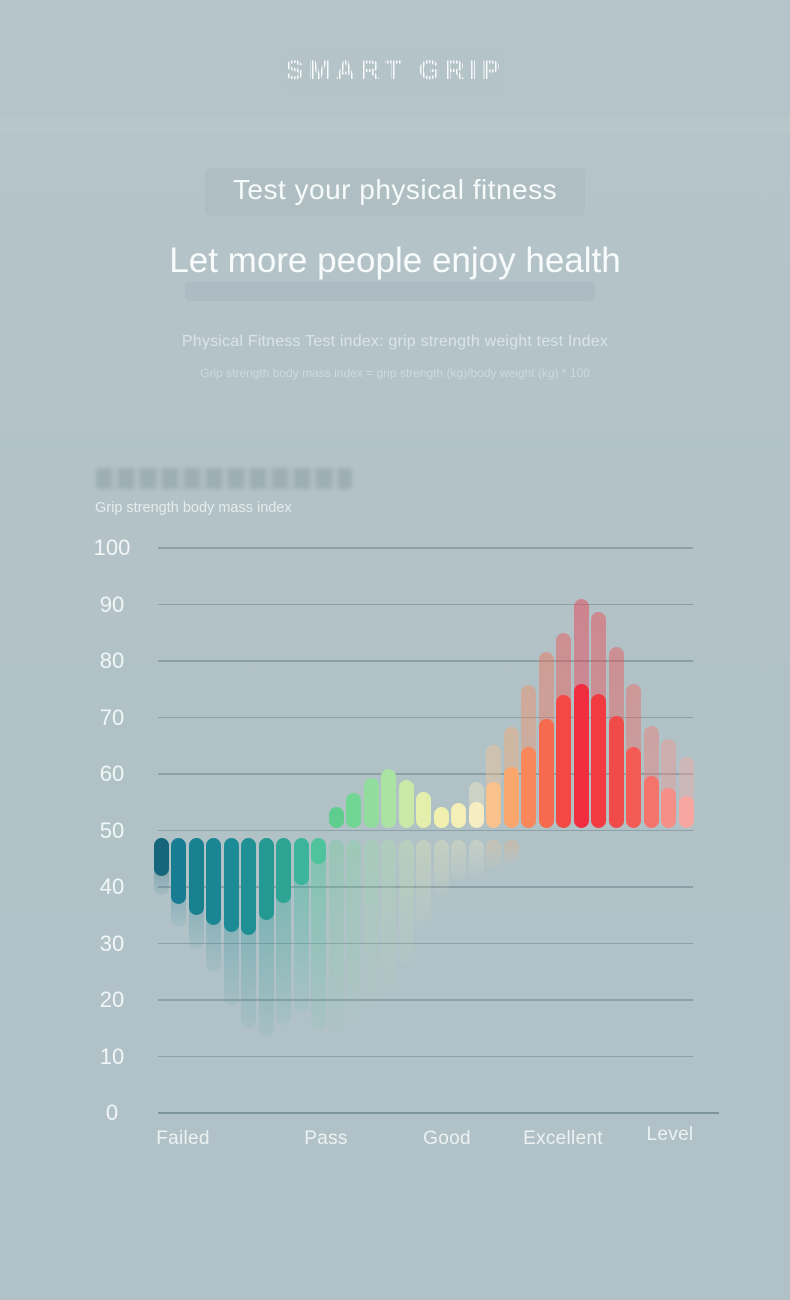 The width and height of the screenshot is (790, 1300). Describe the element at coordinates (670, 1134) in the screenshot. I see `x-axis-title: Level` at that location.